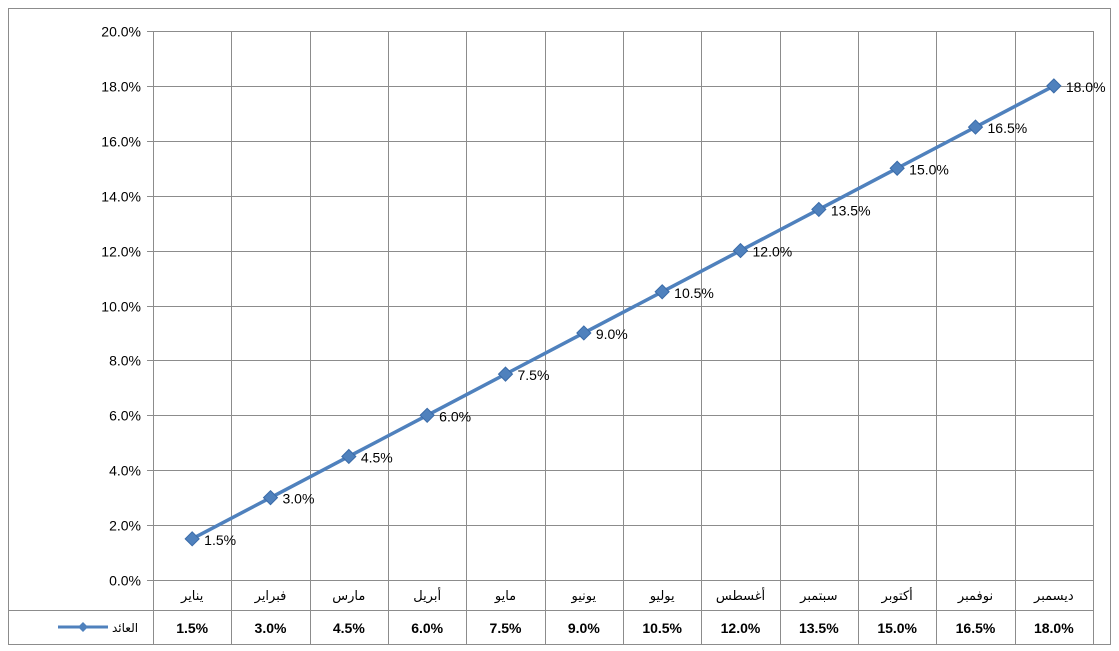 The width and height of the screenshot is (1119, 651). What do you see at coordinates (121, 87) in the screenshot?
I see `y-tick-label: 18.0%` at bounding box center [121, 87].